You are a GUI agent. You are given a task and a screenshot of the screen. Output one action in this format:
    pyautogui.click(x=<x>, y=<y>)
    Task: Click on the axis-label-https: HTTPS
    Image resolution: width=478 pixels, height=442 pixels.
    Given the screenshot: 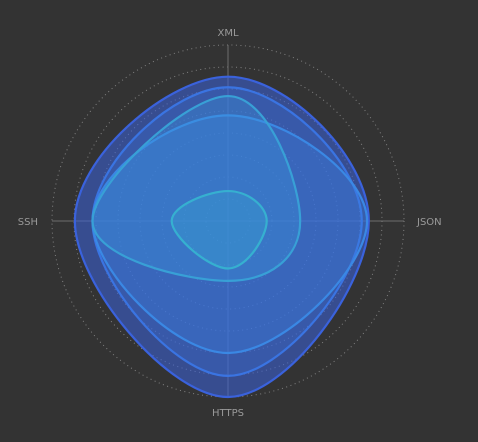 What is the action you would take?
    pyautogui.click(x=228, y=413)
    